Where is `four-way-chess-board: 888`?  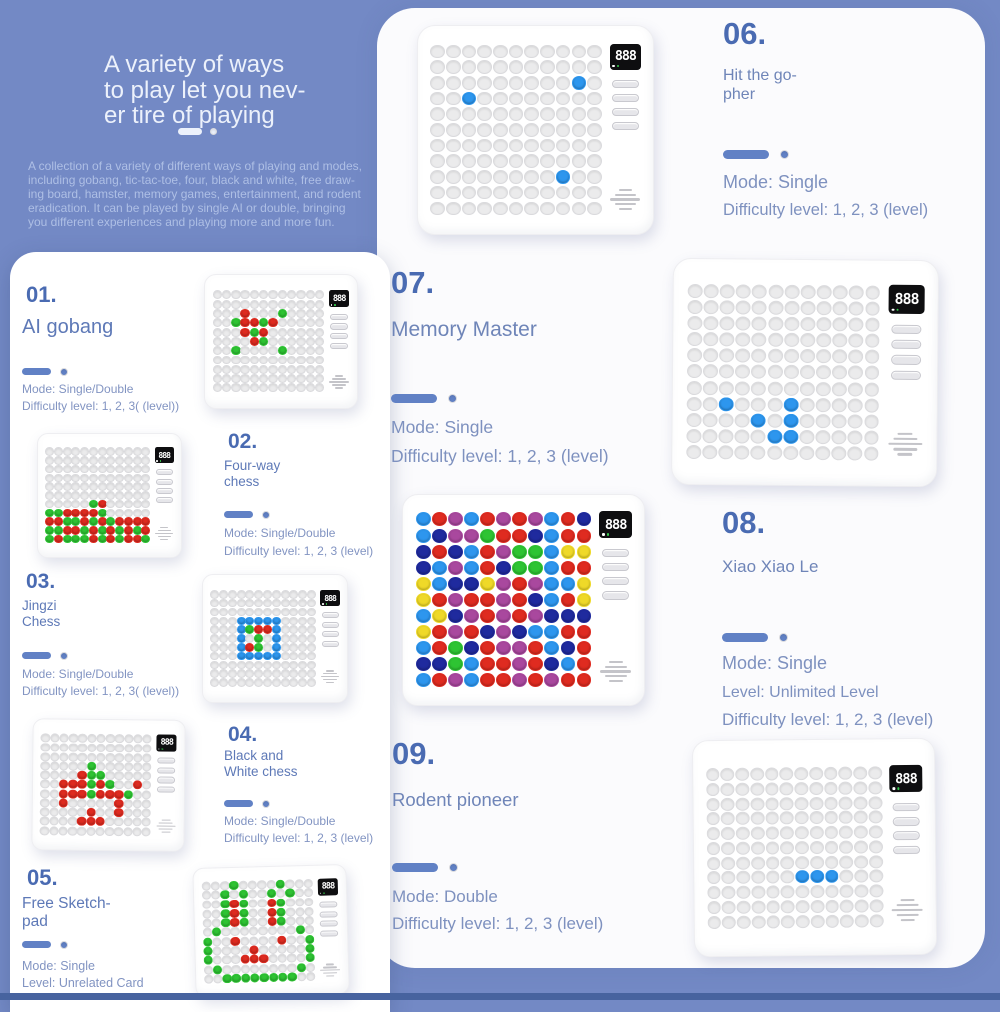 four-way-chess-board: 888 is located at coordinates (109, 495).